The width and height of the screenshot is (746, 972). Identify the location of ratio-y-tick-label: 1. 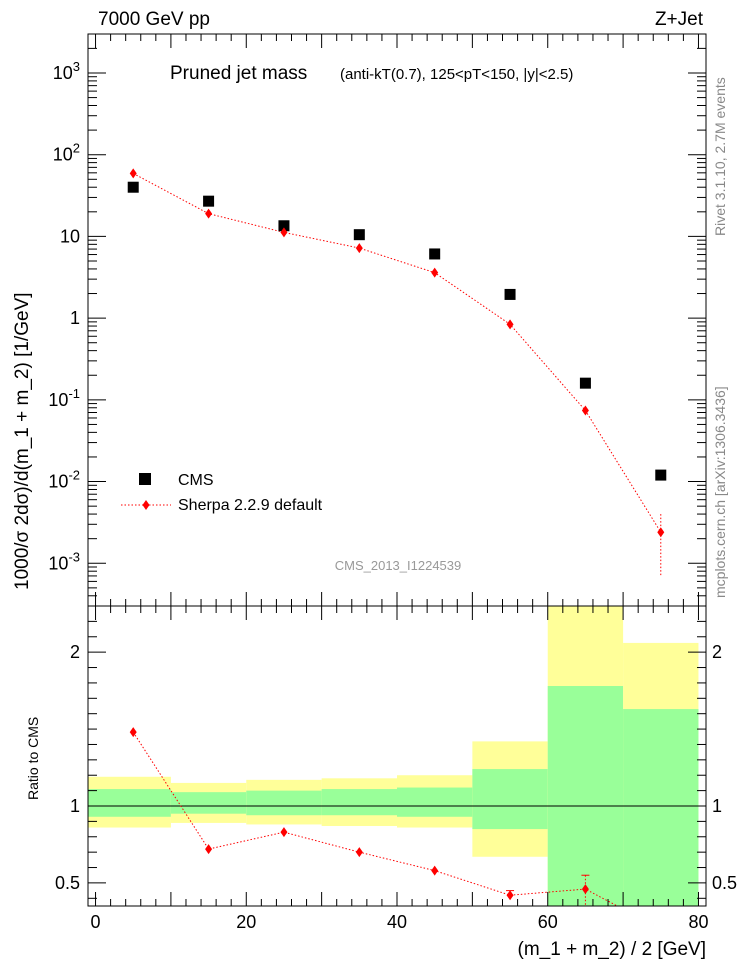
(75, 806).